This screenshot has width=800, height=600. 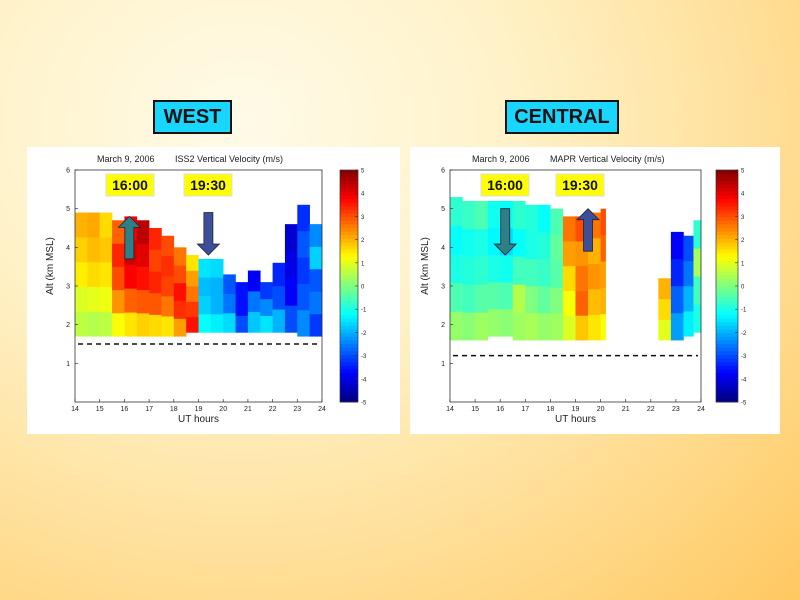 What do you see at coordinates (208, 185) in the screenshot?
I see `time-annotation-label: 19:30` at bounding box center [208, 185].